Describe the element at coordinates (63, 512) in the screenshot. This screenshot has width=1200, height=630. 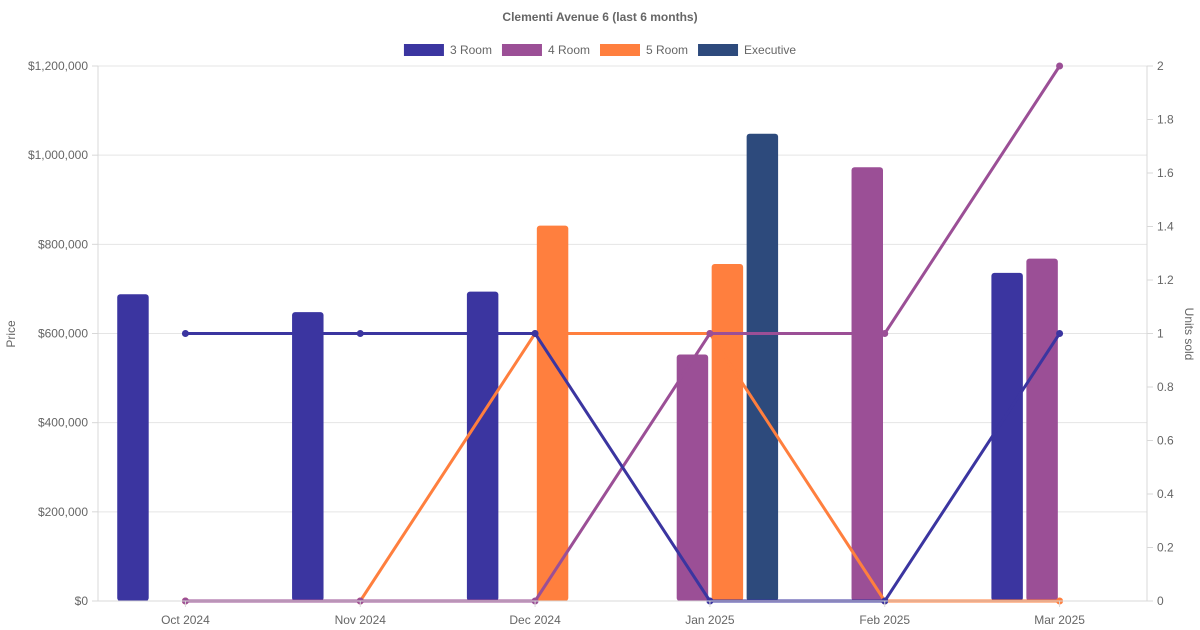
I see `y-left-tick-label: $200,000` at that location.